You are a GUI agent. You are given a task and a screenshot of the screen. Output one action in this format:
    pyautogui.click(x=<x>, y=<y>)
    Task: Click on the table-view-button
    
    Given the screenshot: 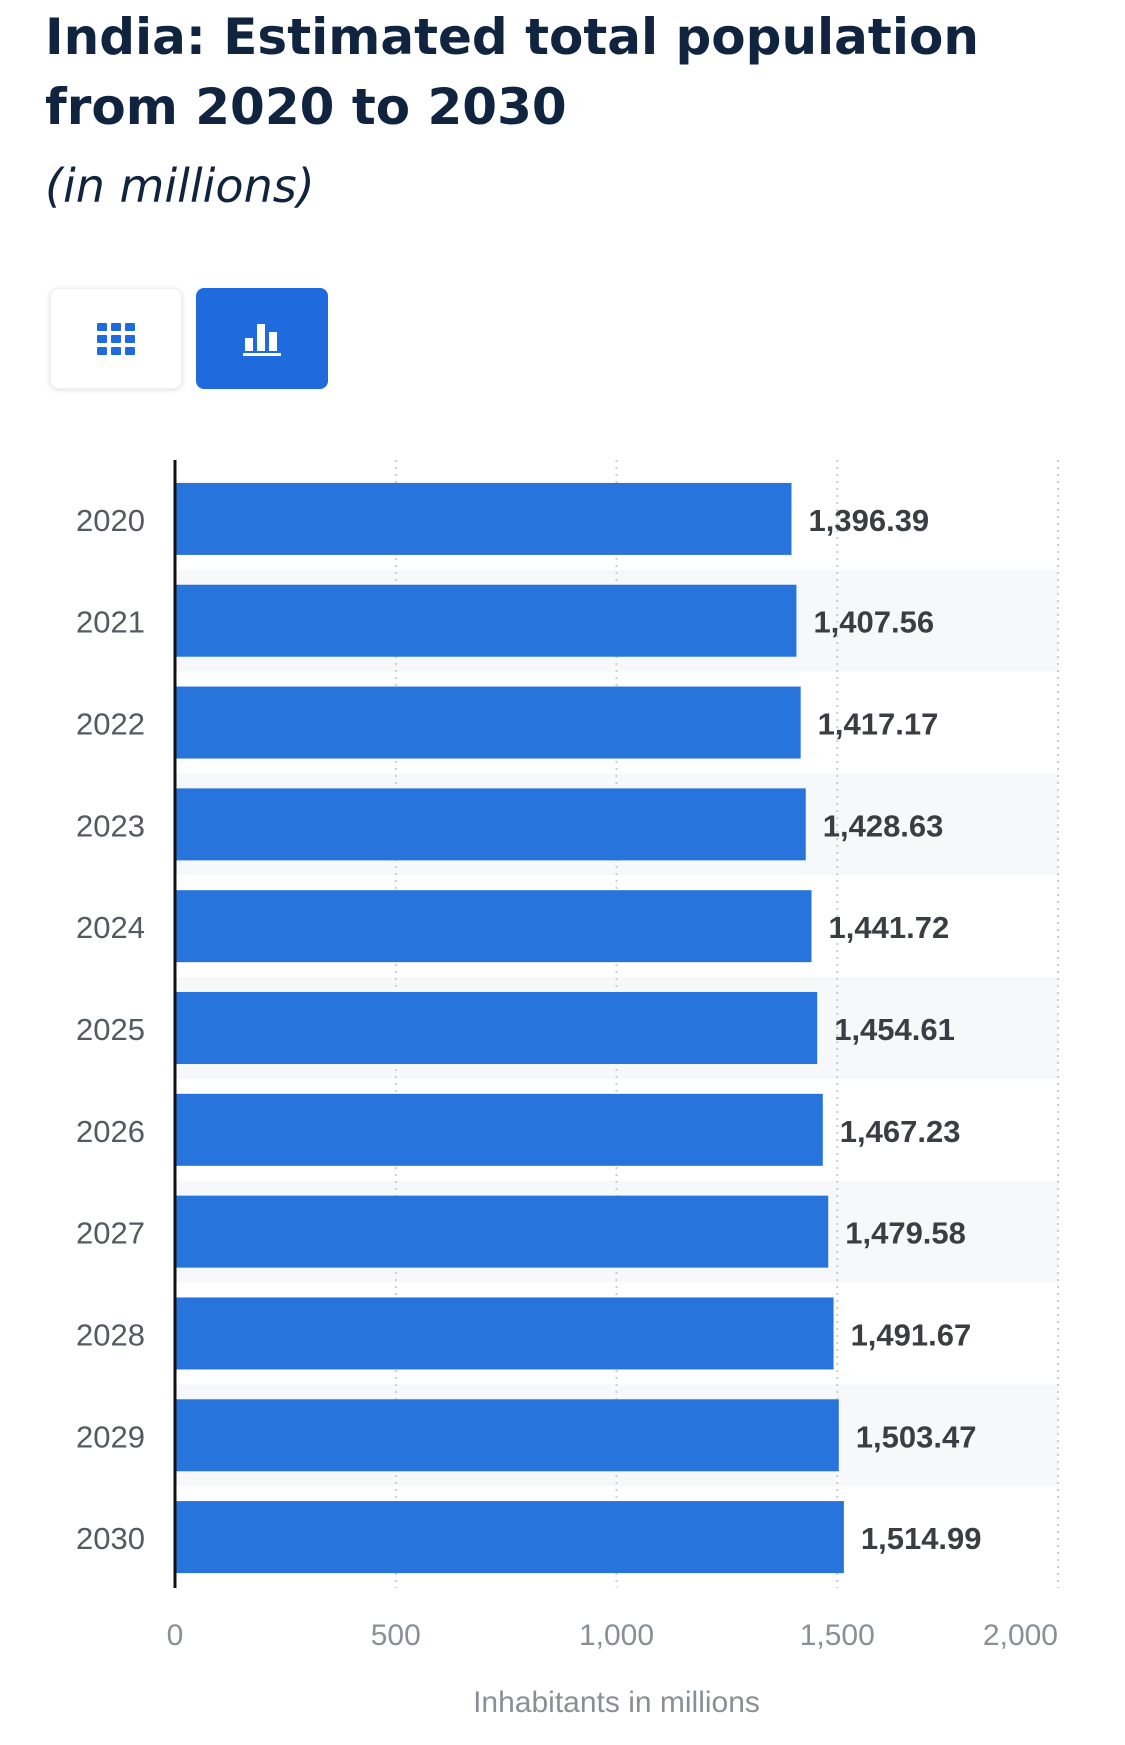 What is the action you would take?
    pyautogui.click(x=116, y=338)
    